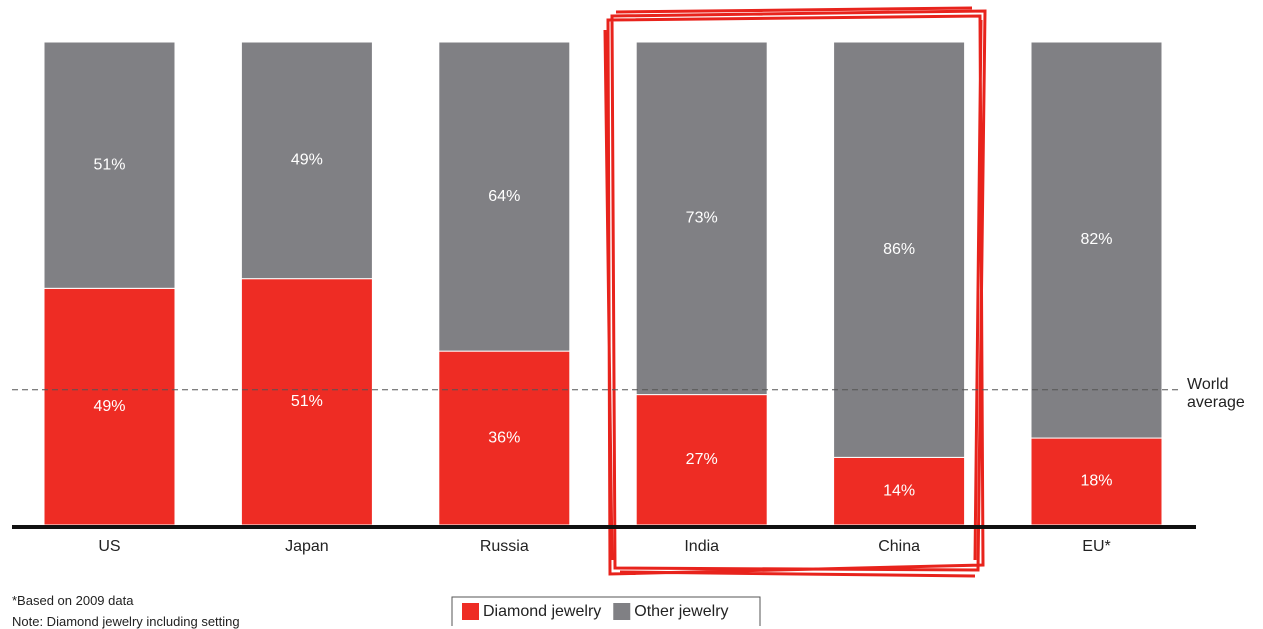  Describe the element at coordinates (606, 611) in the screenshot. I see `legend-box` at that location.